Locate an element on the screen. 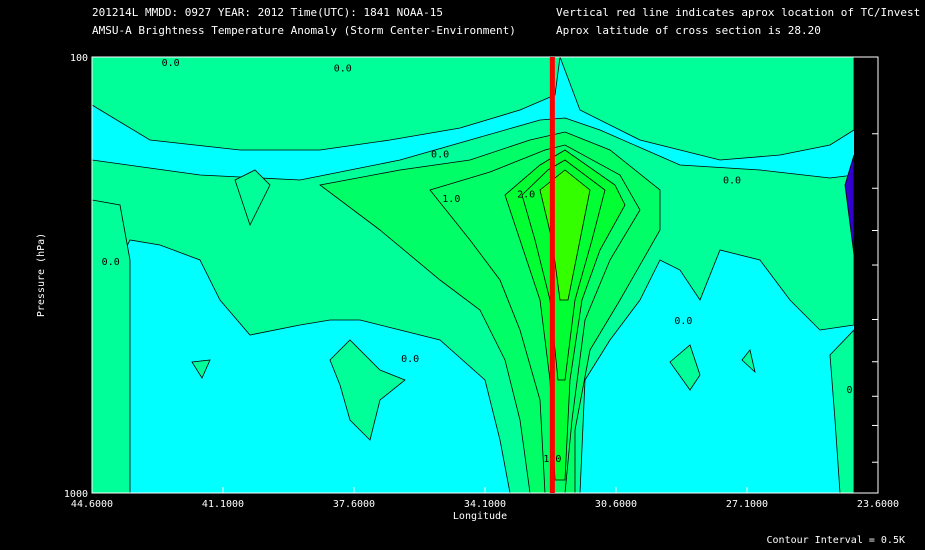 Image resolution: width=925 pixels, height=550 pixels. contour-label: 2.0 is located at coordinates (526, 194).